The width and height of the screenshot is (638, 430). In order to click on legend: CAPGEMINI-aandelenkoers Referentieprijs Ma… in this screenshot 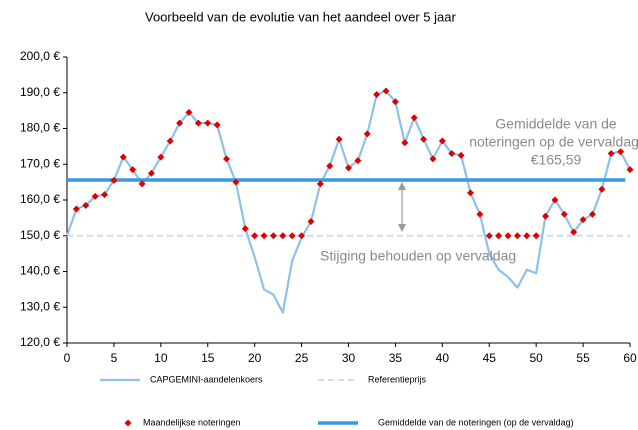, I will do `click(337, 400)`.